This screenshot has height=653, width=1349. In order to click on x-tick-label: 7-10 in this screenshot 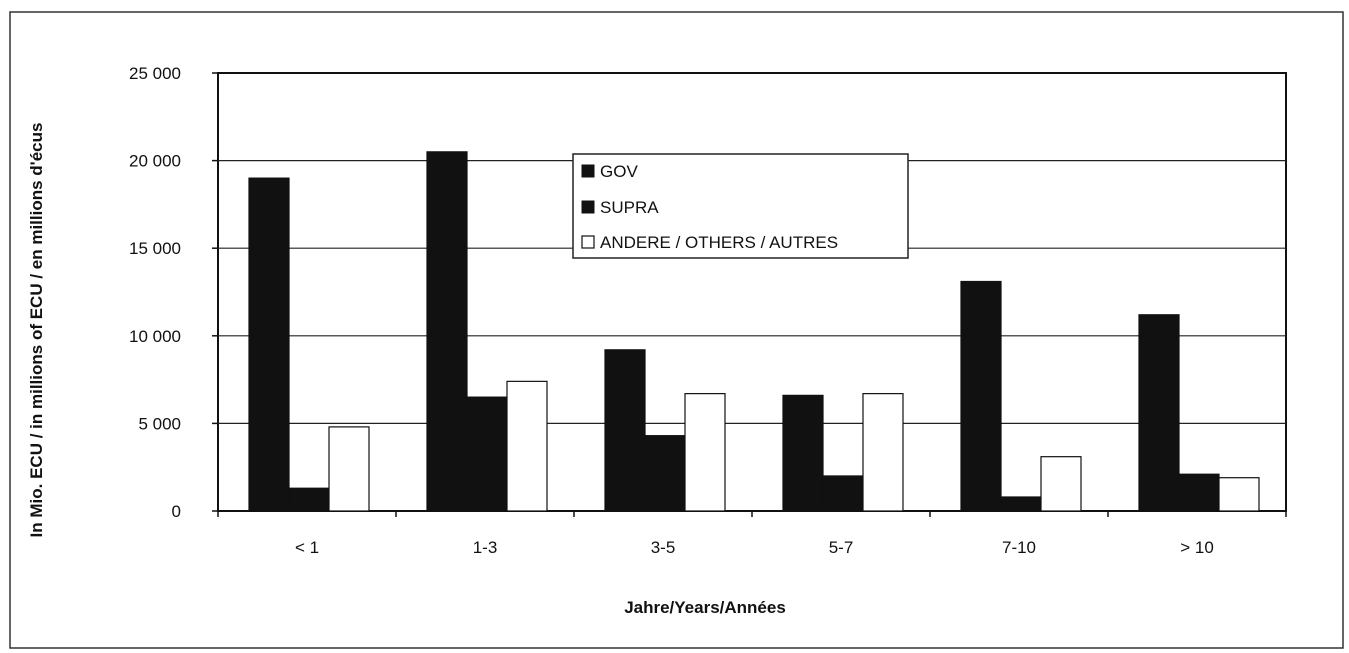, I will do `click(1019, 547)`.